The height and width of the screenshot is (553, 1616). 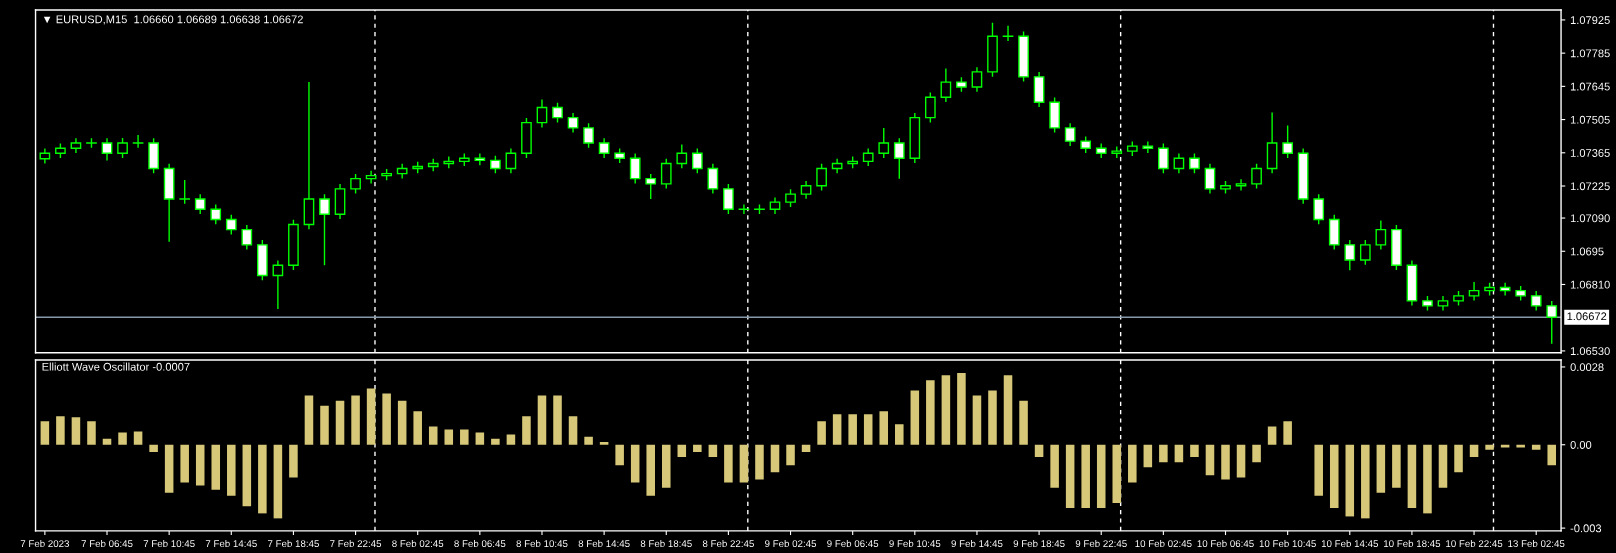 What do you see at coordinates (480, 543) in the screenshot?
I see `x-tick-label: 8 Feb 06:45` at bounding box center [480, 543].